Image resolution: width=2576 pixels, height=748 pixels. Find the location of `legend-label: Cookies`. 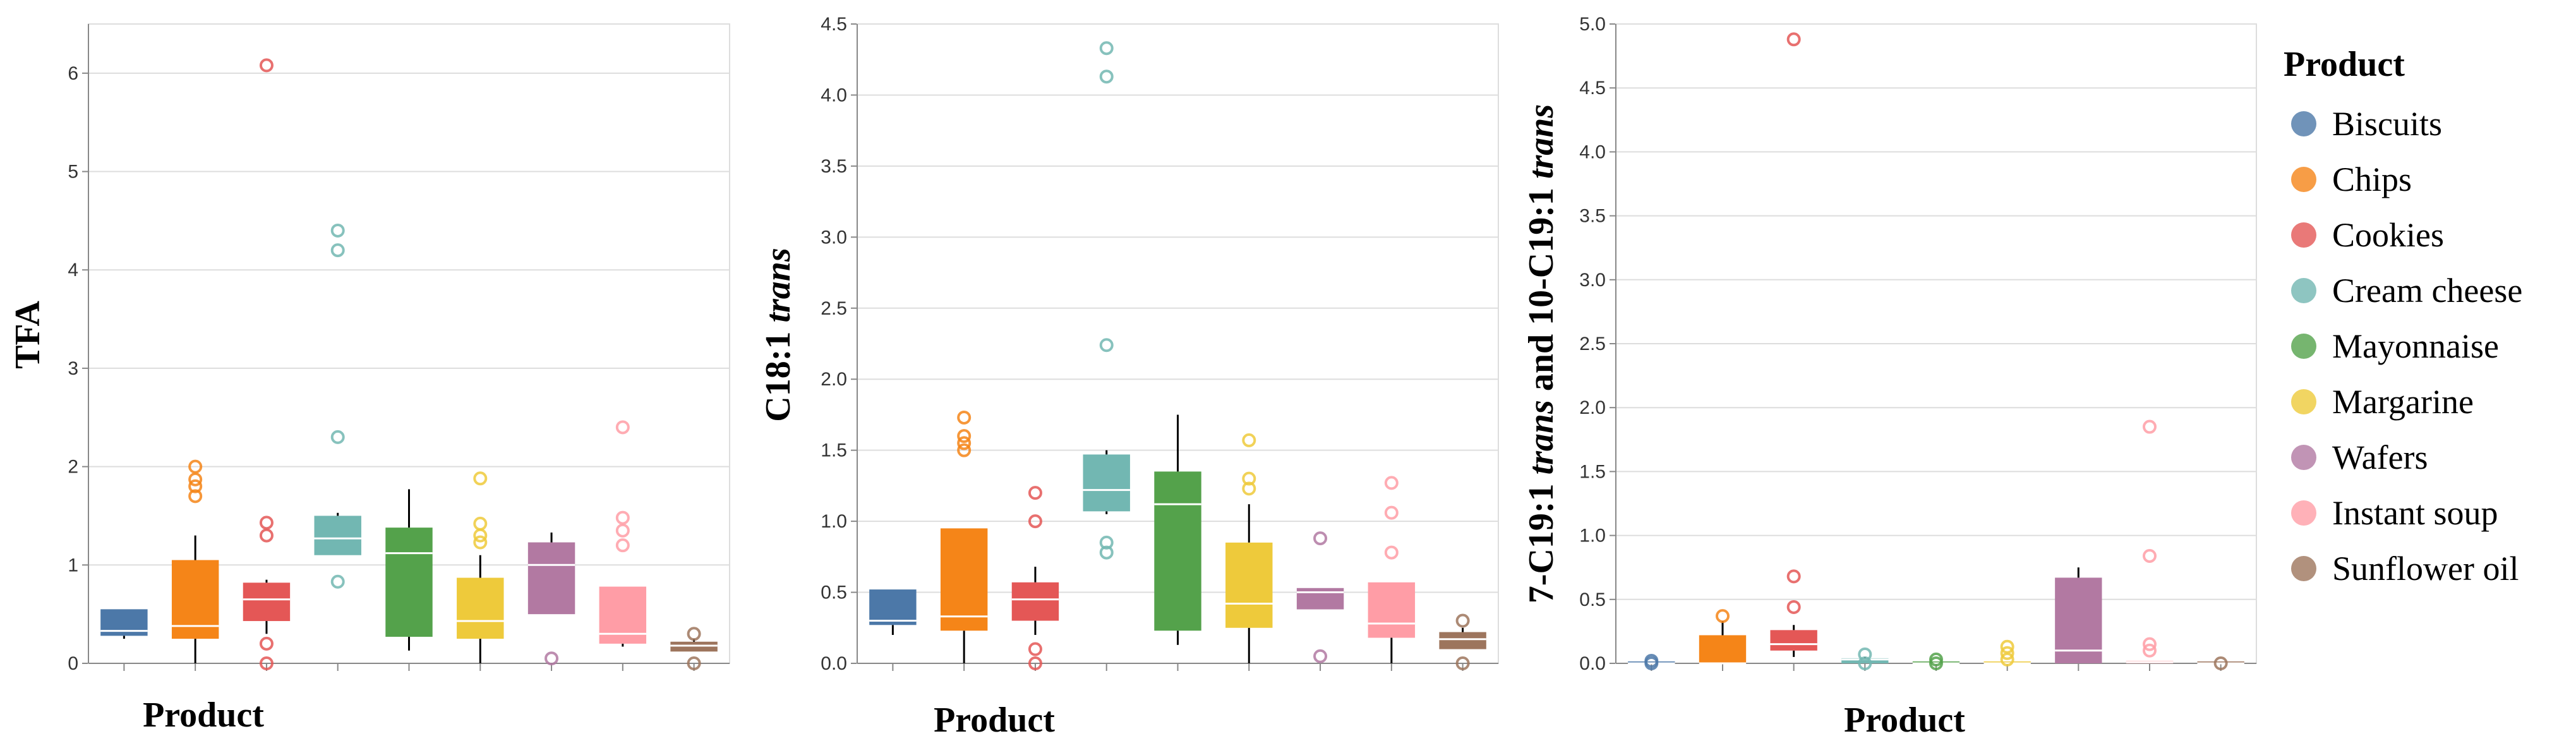

legend-label: Cookies is located at coordinates (2388, 235).